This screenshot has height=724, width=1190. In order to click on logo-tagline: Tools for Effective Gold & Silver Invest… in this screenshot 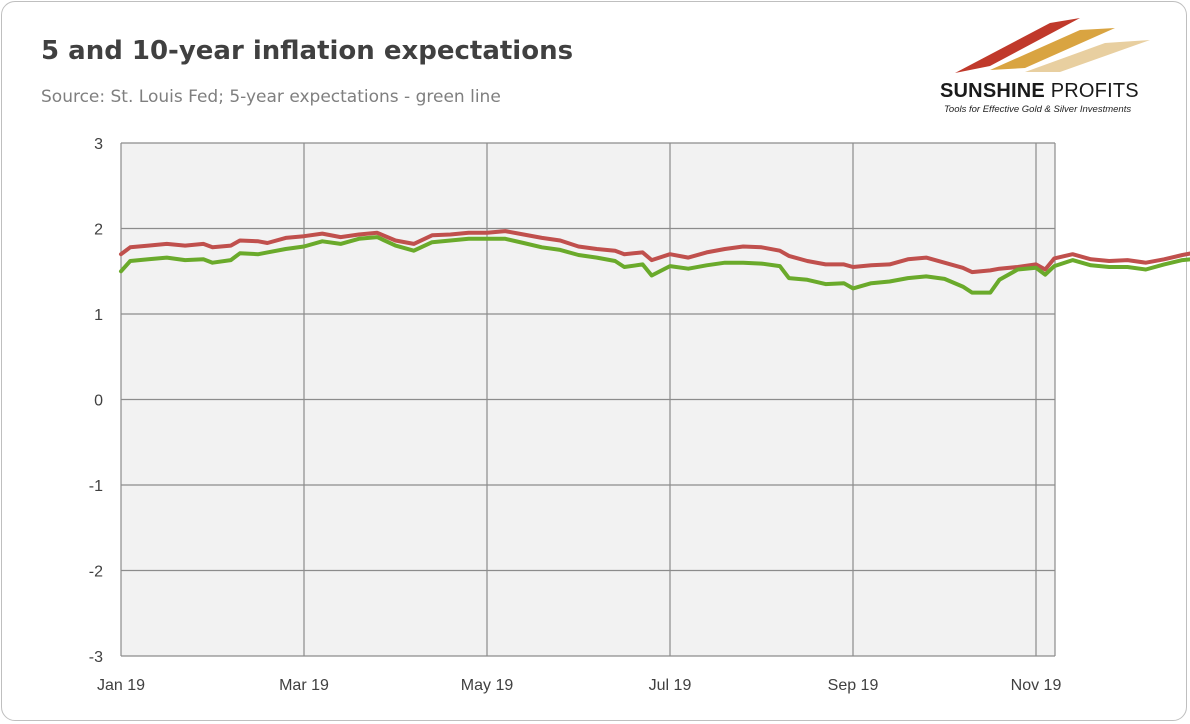, I will do `click(1038, 109)`.